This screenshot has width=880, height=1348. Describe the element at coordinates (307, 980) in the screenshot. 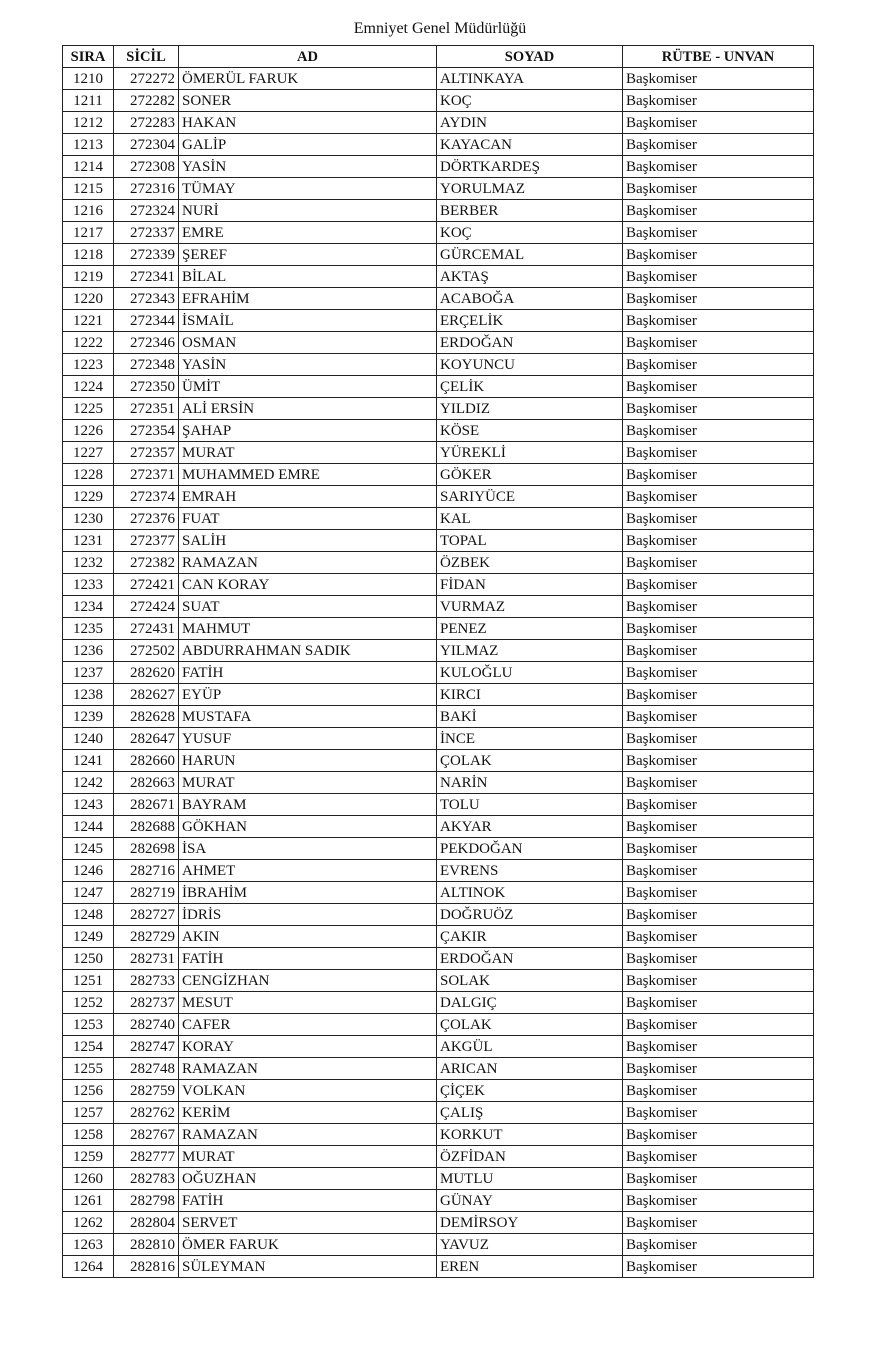

I see `cell-ad: CENGİZHAN` at that location.